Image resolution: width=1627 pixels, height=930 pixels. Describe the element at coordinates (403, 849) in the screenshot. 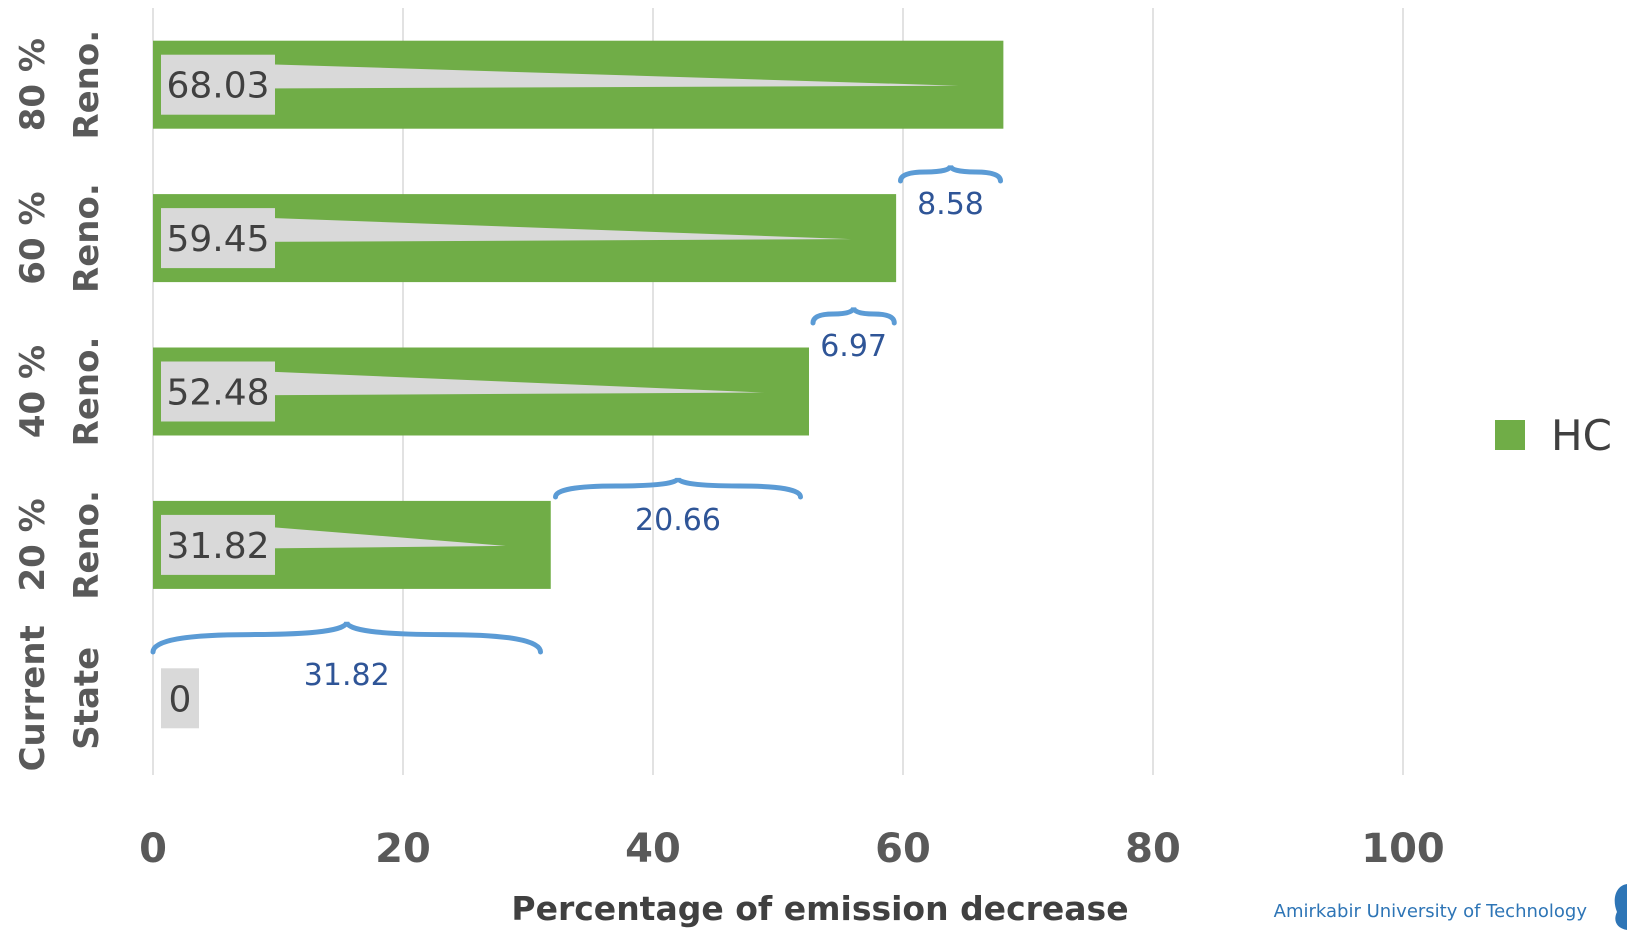

I see `x-tick-label-20: 20` at that location.